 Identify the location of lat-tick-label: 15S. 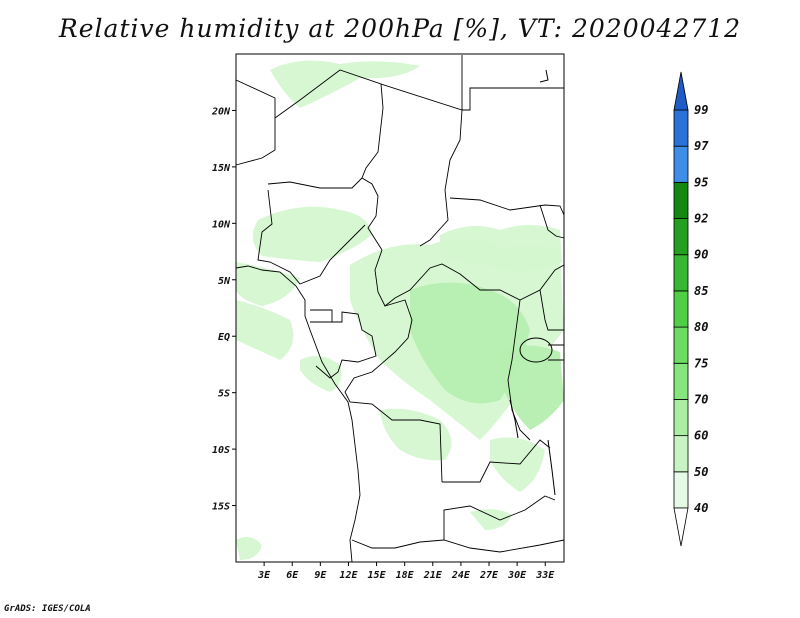
(221, 507).